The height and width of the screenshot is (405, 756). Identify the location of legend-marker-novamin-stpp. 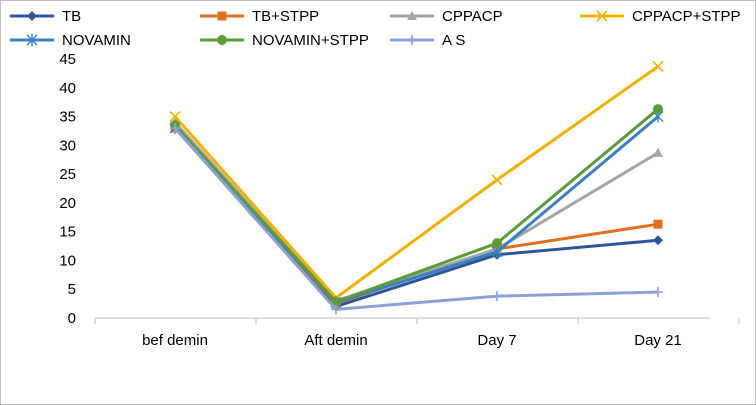
(222, 40).